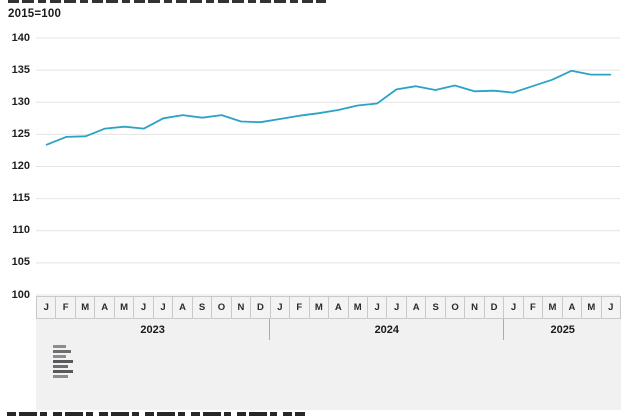 The image size is (626, 417). Describe the element at coordinates (152, 329) in the screenshot. I see `year-label-2023: 2023` at that location.